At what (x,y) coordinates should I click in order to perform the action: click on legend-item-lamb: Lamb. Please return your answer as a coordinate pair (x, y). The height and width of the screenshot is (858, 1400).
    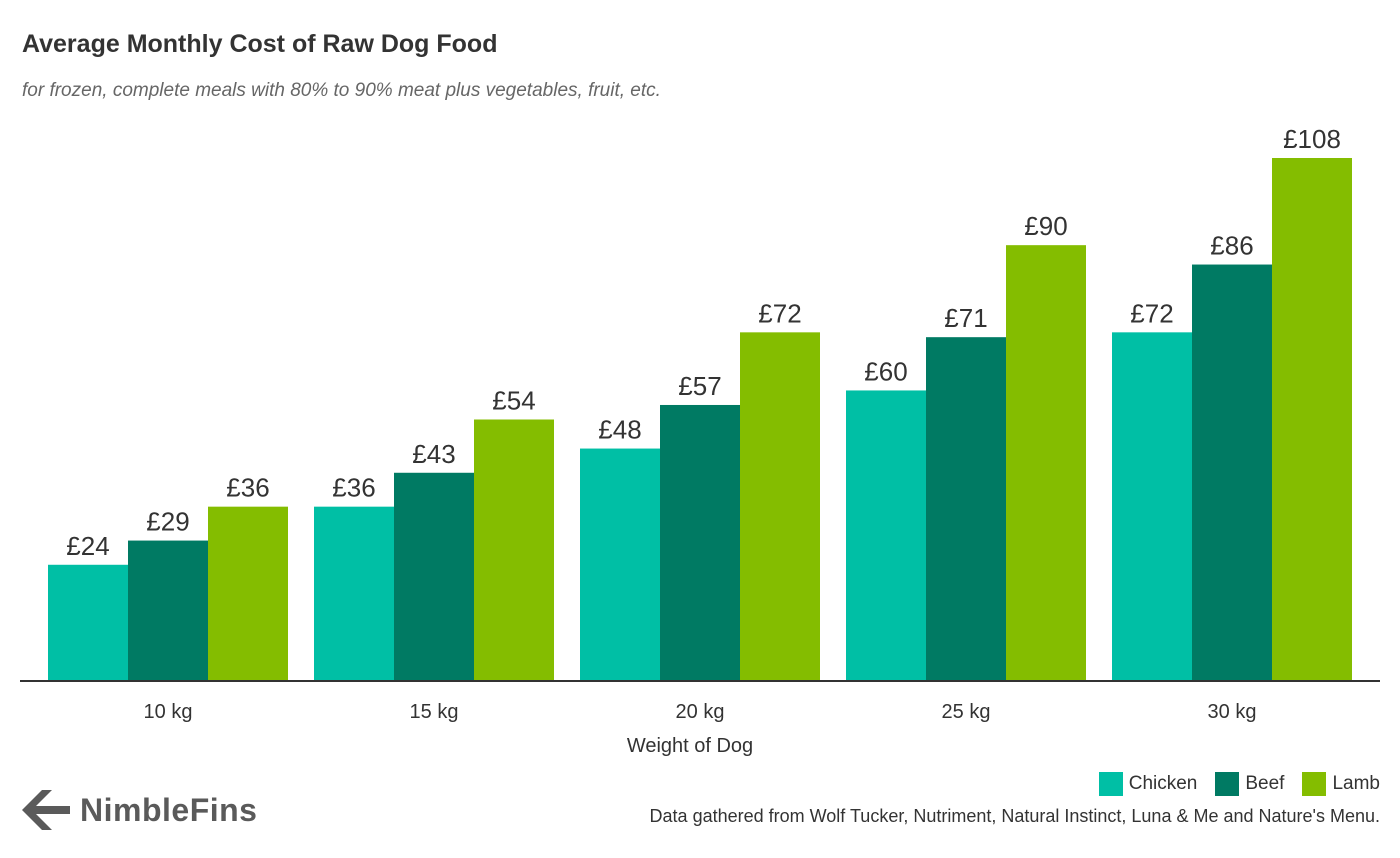
    Looking at the image, I should click on (1341, 784).